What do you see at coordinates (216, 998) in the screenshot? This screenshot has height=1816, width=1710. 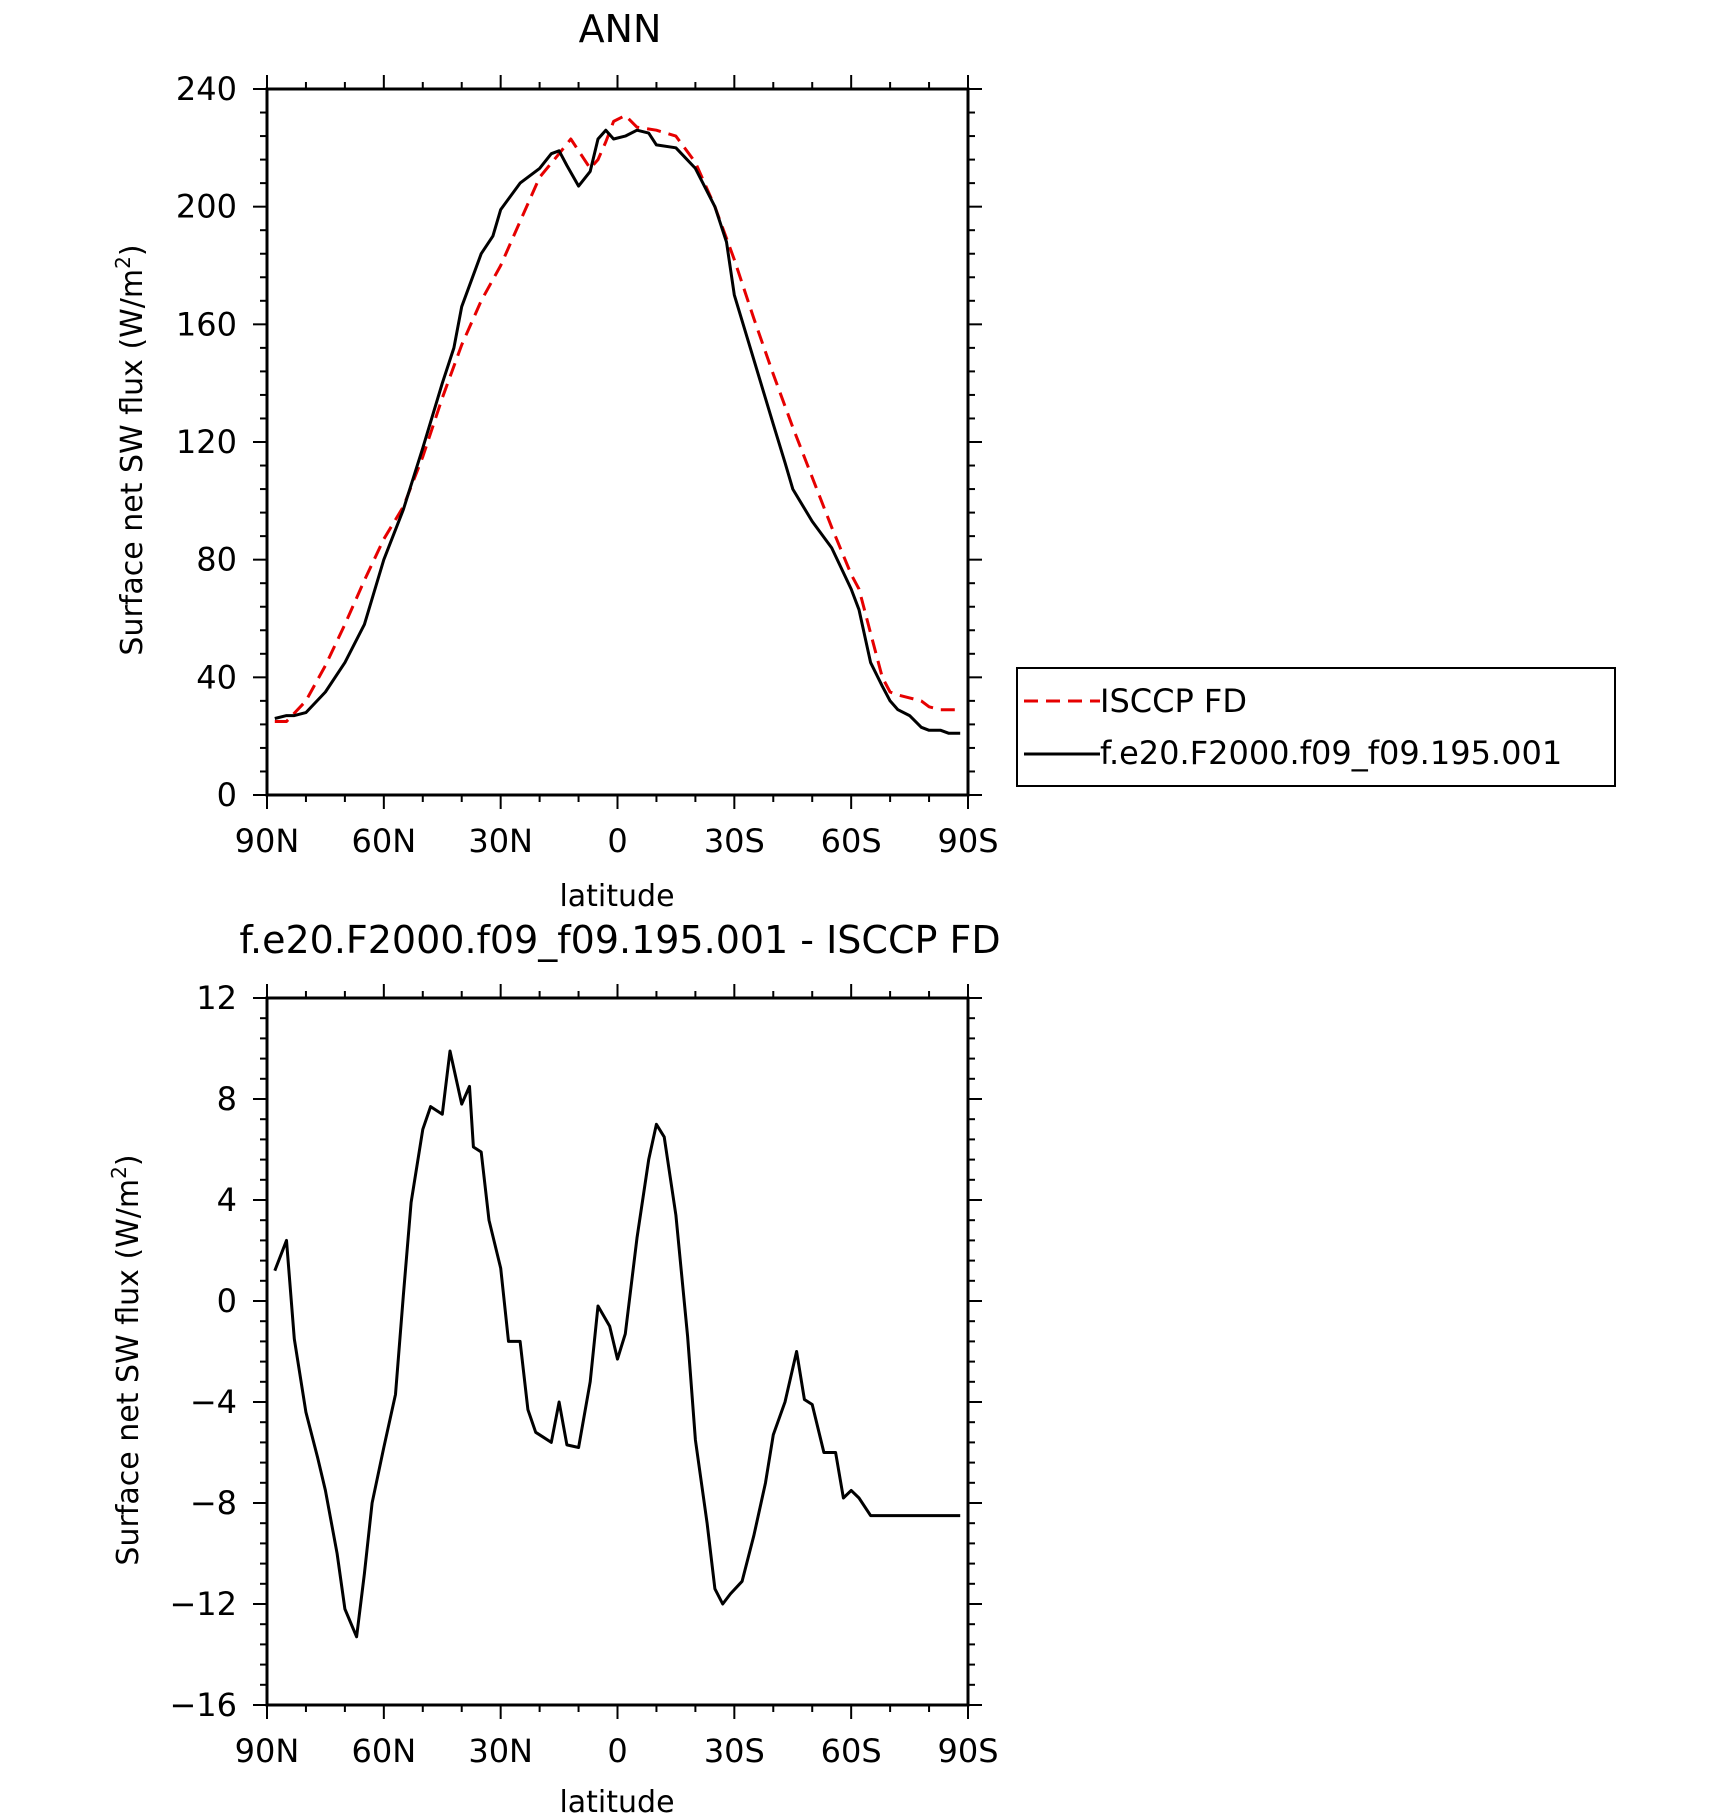 I see `bottom-y-tick-label: 12` at bounding box center [216, 998].